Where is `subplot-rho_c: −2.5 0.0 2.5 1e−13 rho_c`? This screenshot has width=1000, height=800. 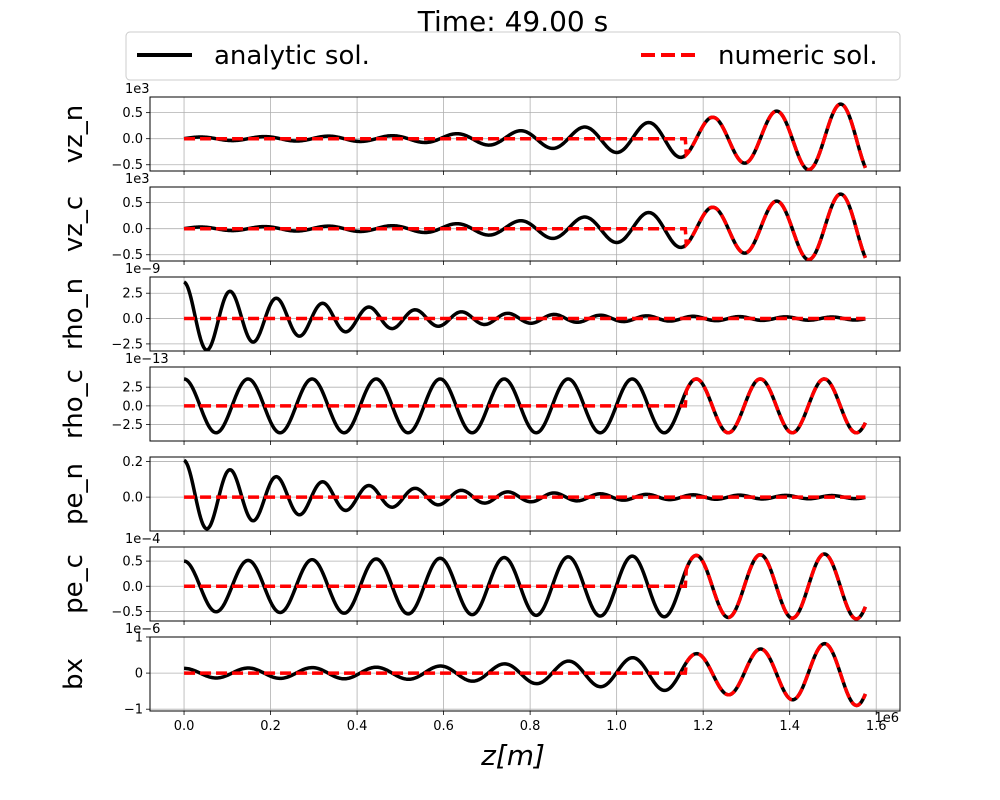
subplot-rho_c: −2.5 0.0 2.5 1e−13 rho_c is located at coordinates (480, 398).